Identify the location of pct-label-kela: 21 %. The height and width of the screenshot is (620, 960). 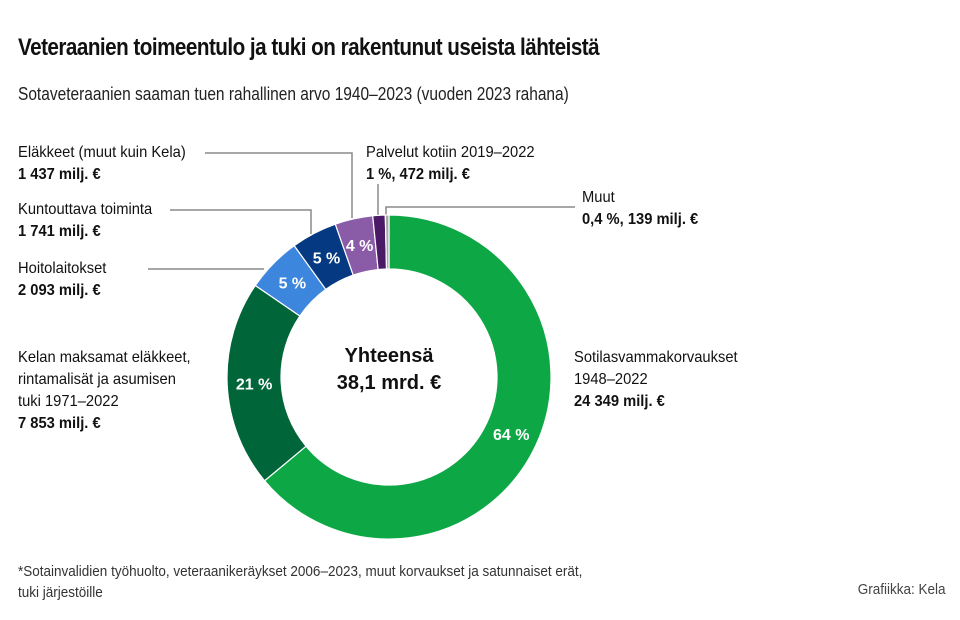
(254, 384).